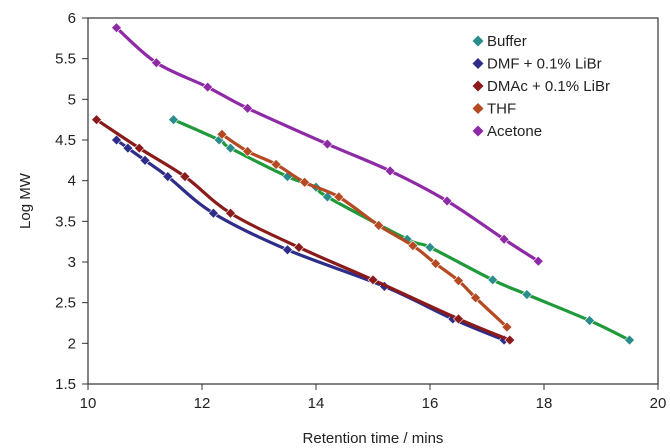 The width and height of the screenshot is (670, 448). I want to click on legend-marker-thf, so click(478, 108).